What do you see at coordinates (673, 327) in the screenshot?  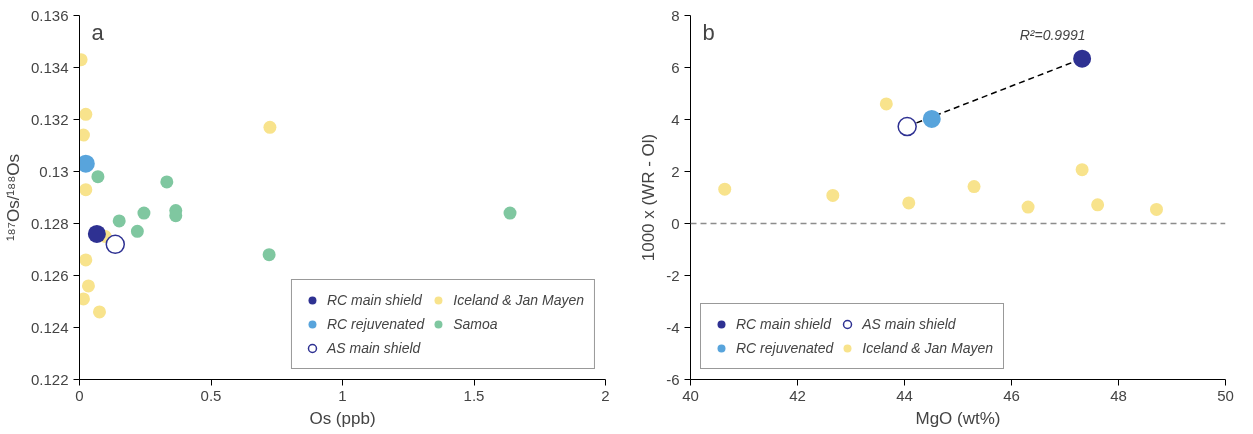 I see `y-tick-label: -4` at bounding box center [673, 327].